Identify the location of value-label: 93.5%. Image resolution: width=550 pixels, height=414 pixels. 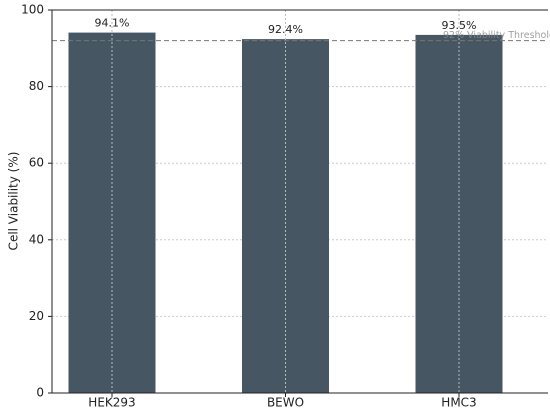
(459, 25).